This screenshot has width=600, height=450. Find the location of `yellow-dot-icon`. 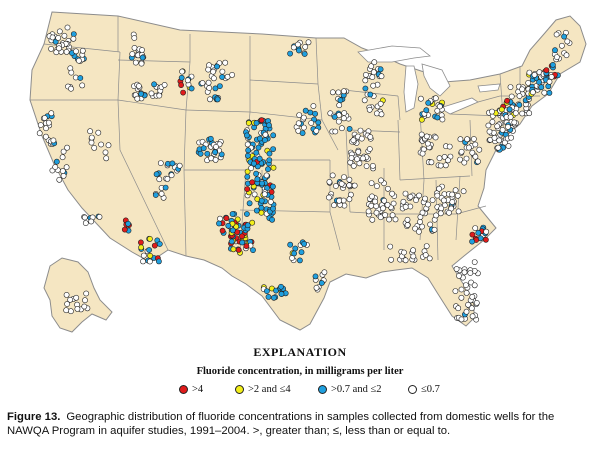

yellow-dot-icon is located at coordinates (239, 389).